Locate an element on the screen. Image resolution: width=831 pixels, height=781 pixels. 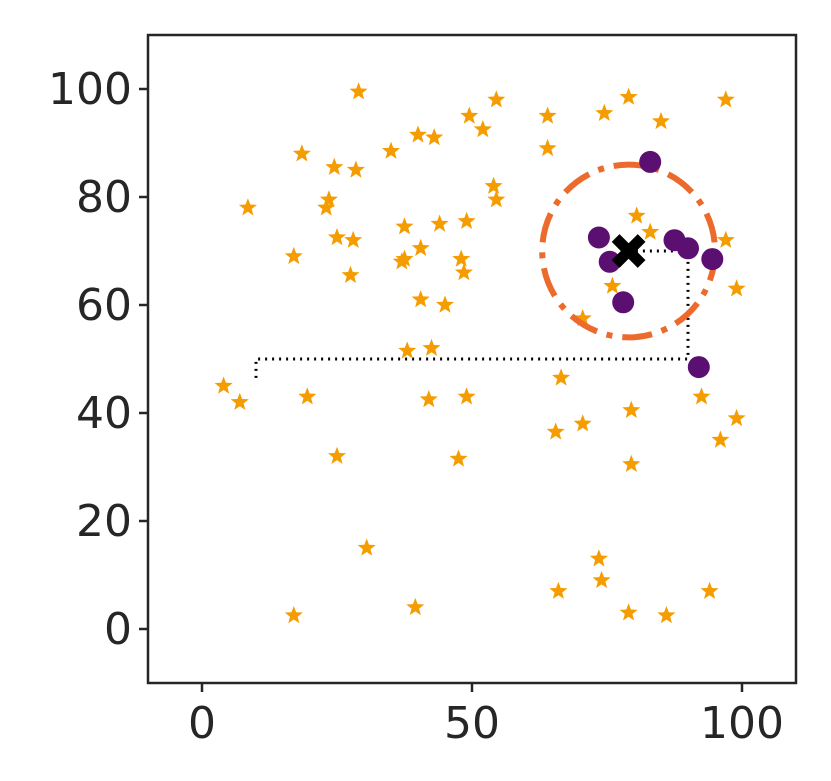
center-x-stroke is located at coordinates (628, 251).